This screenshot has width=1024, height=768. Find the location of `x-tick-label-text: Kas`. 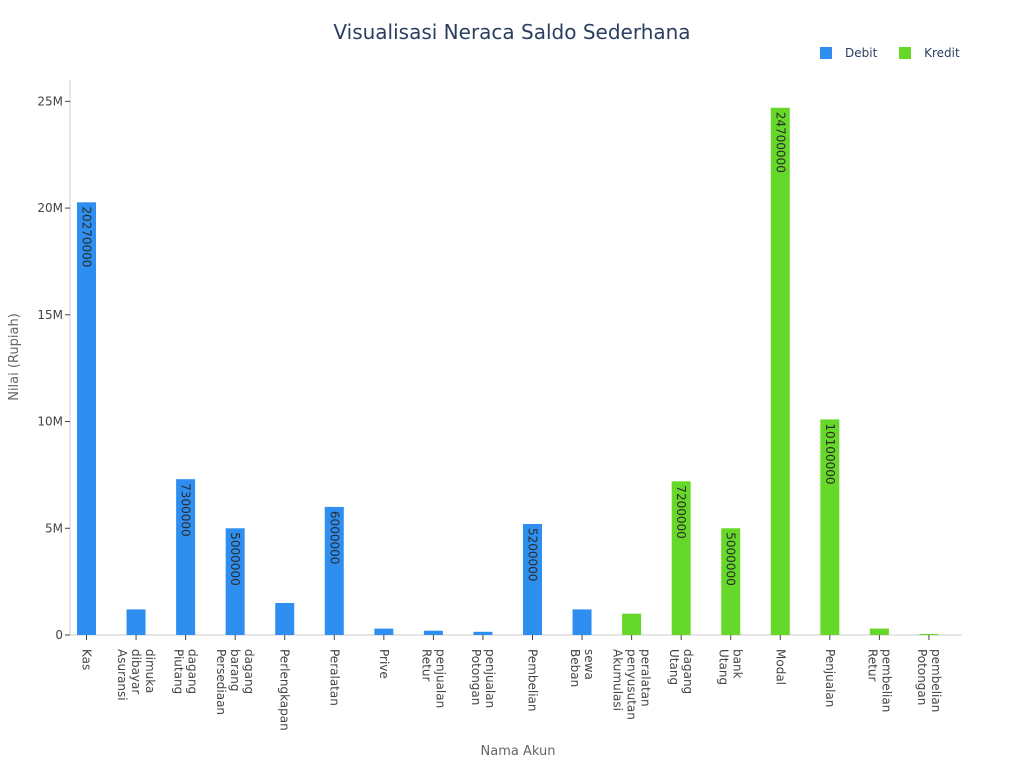

x-tick-label-text: Kas is located at coordinates (87, 659).